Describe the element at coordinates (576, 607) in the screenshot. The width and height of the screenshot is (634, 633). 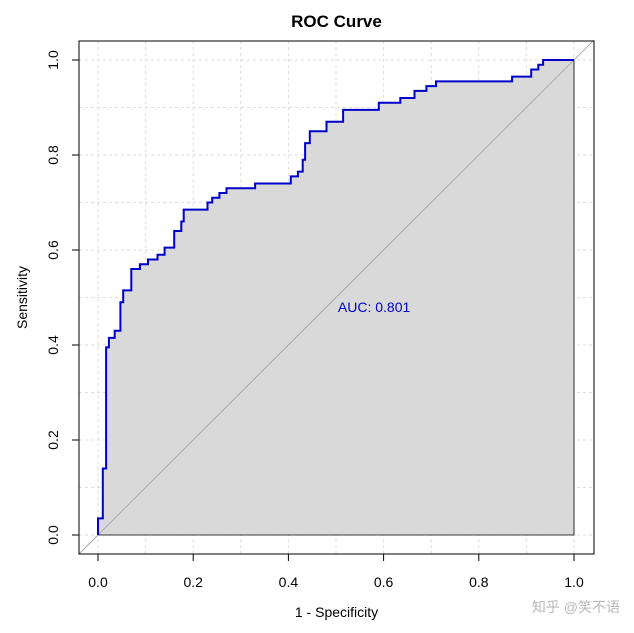
I see `watermark: 知乎 @笑不语` at that location.